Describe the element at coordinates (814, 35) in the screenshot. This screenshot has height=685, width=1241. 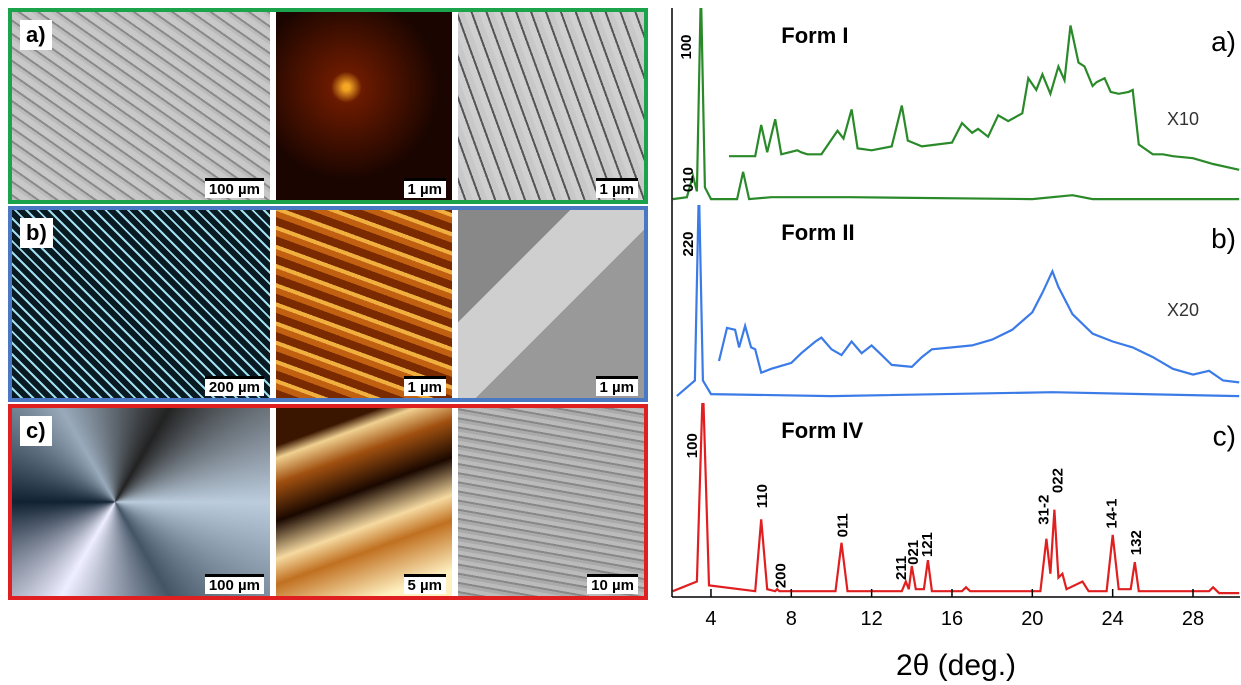
I see `panel-title: Form I` at that location.